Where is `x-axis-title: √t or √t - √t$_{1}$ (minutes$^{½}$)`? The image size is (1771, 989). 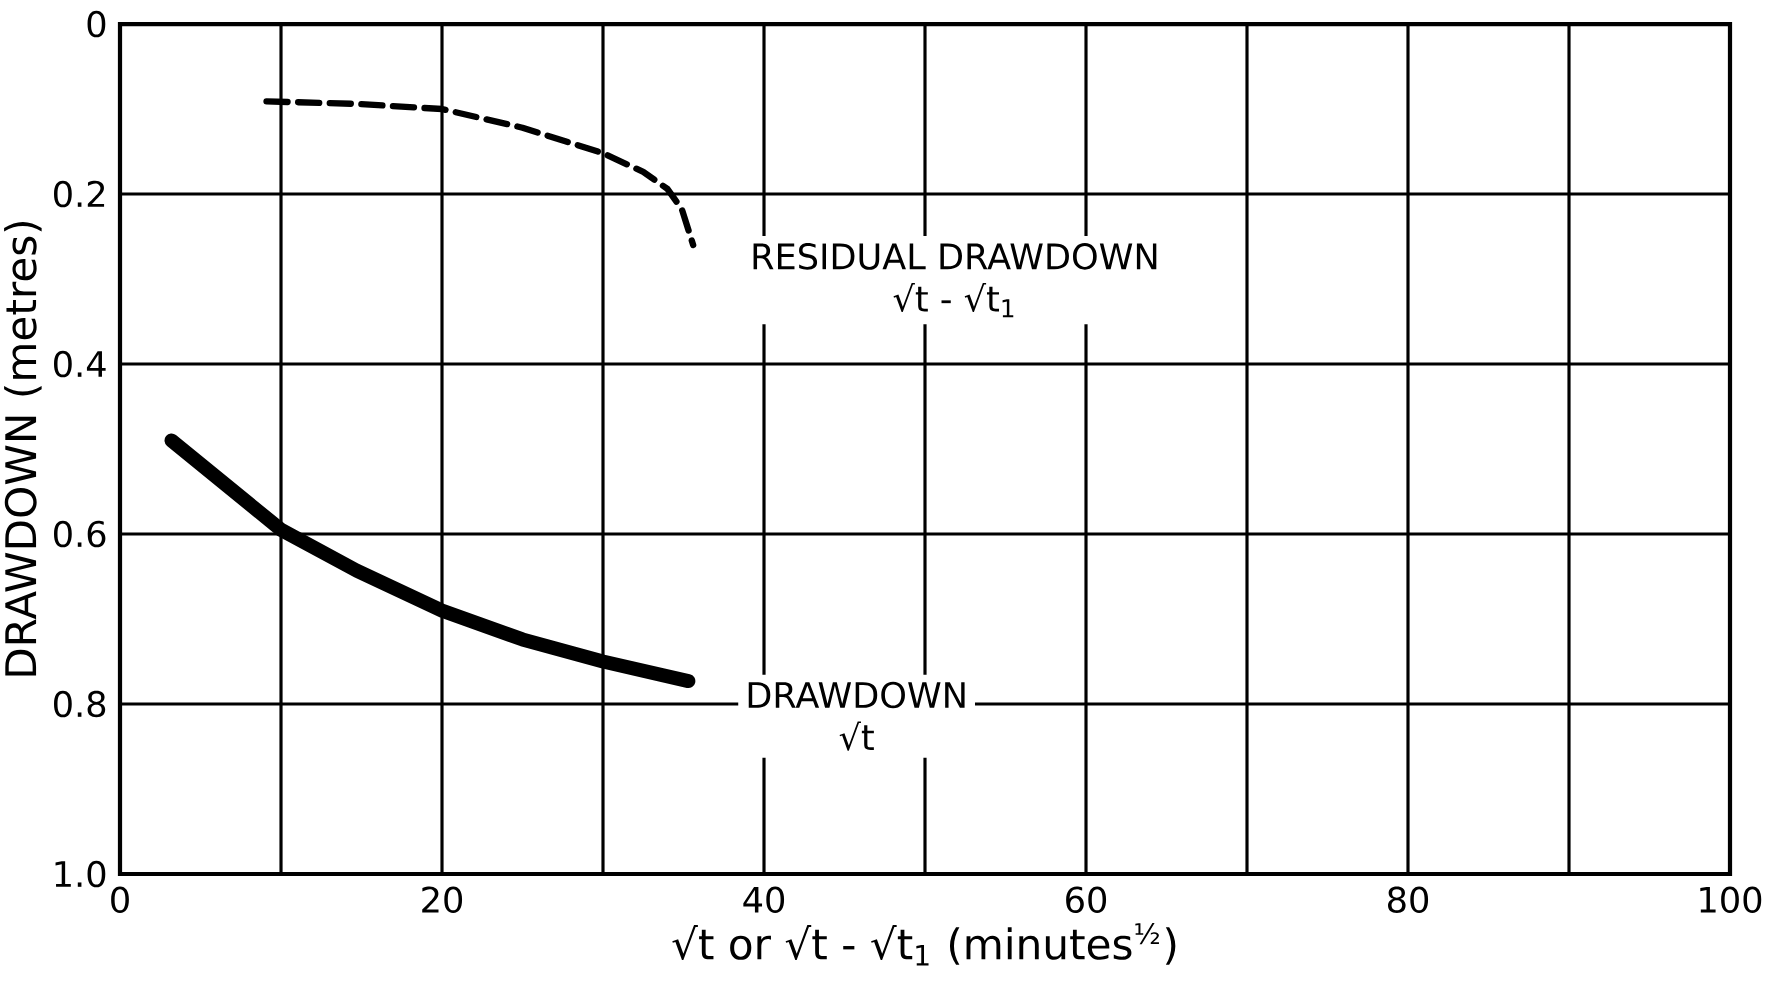
x-axis-title: √t or √t - √t$_{1}$ (minutes$^{½}$) is located at coordinates (924, 944).